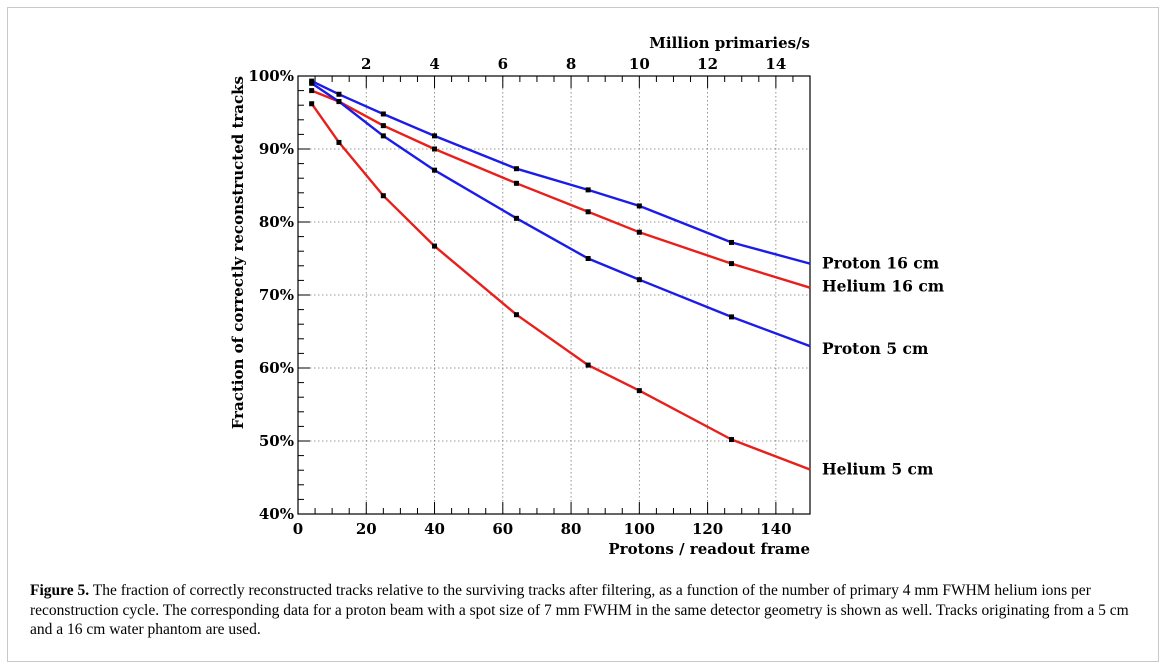 This screenshot has width=1167, height=670. What do you see at coordinates (878, 468) in the screenshot?
I see `series-label-helium-5-cm: Helium 5 cm` at bounding box center [878, 468].